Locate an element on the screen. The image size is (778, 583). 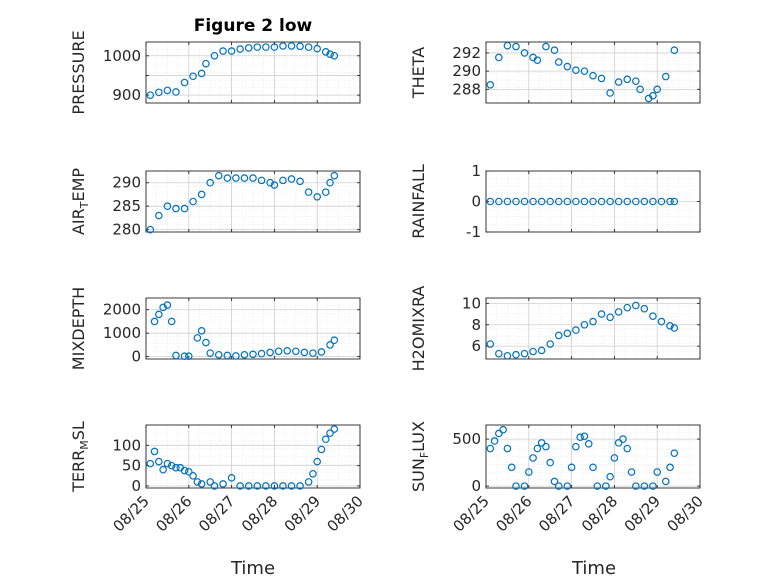
figure-title: Figure 2 low is located at coordinates (253, 26).